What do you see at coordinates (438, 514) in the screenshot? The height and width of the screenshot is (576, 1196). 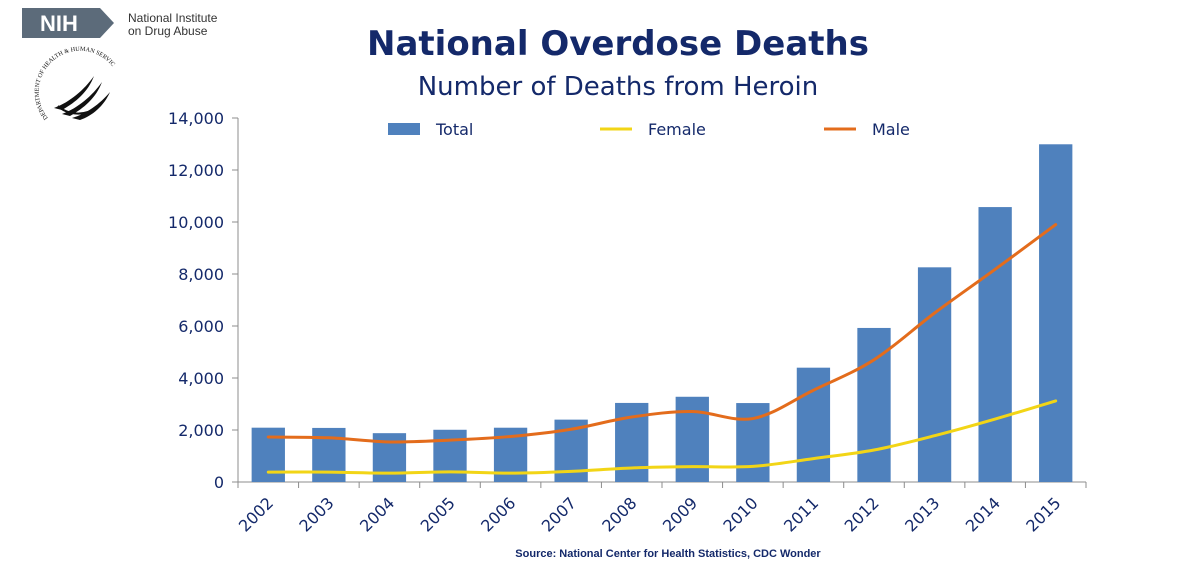 I see `x-tick-label: 2005` at bounding box center [438, 514].